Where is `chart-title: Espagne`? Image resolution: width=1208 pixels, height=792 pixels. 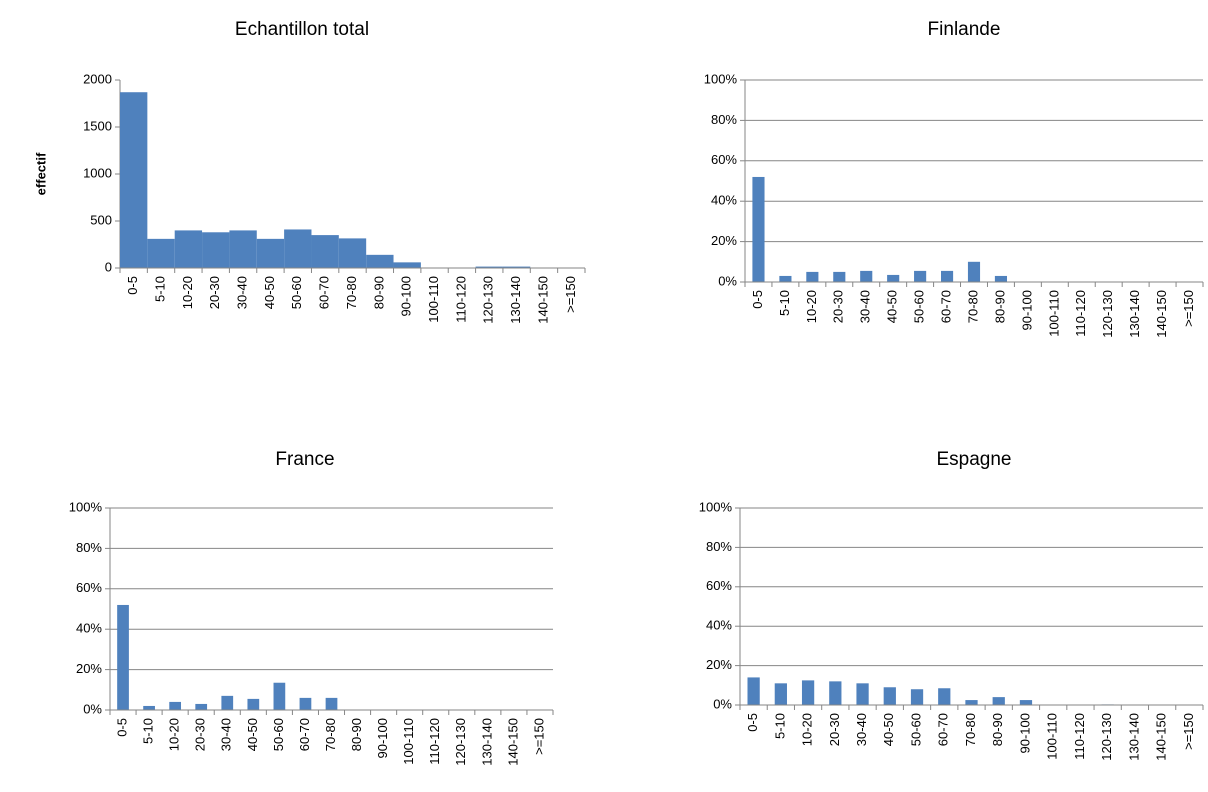
chart-title: Espagne is located at coordinates (973, 459).